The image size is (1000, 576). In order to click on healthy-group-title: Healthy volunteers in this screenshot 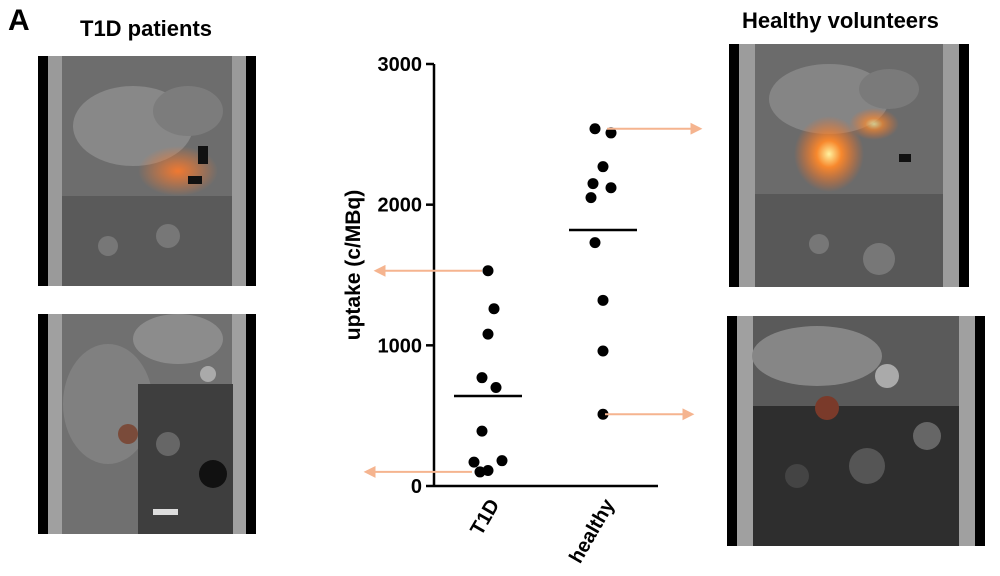, I will do `click(840, 20)`.